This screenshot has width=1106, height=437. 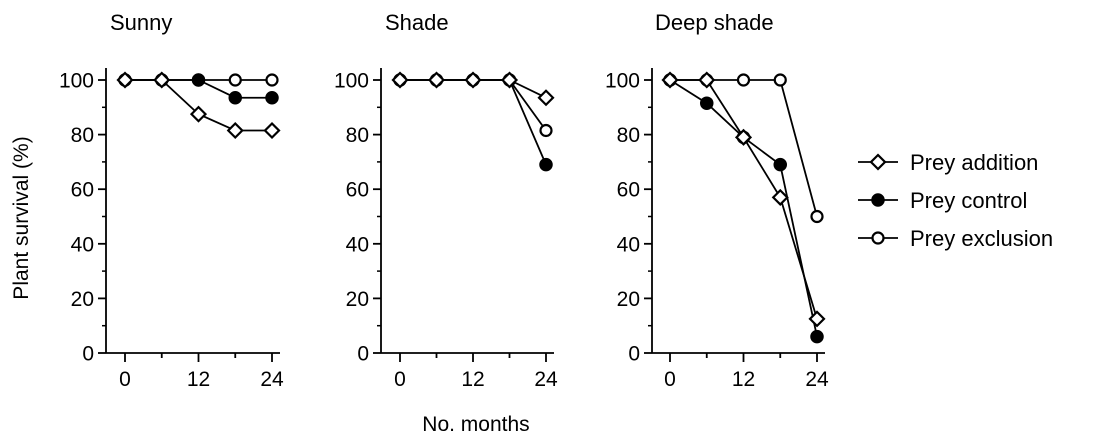 I want to click on panel-title: Shade, so click(x=417, y=22).